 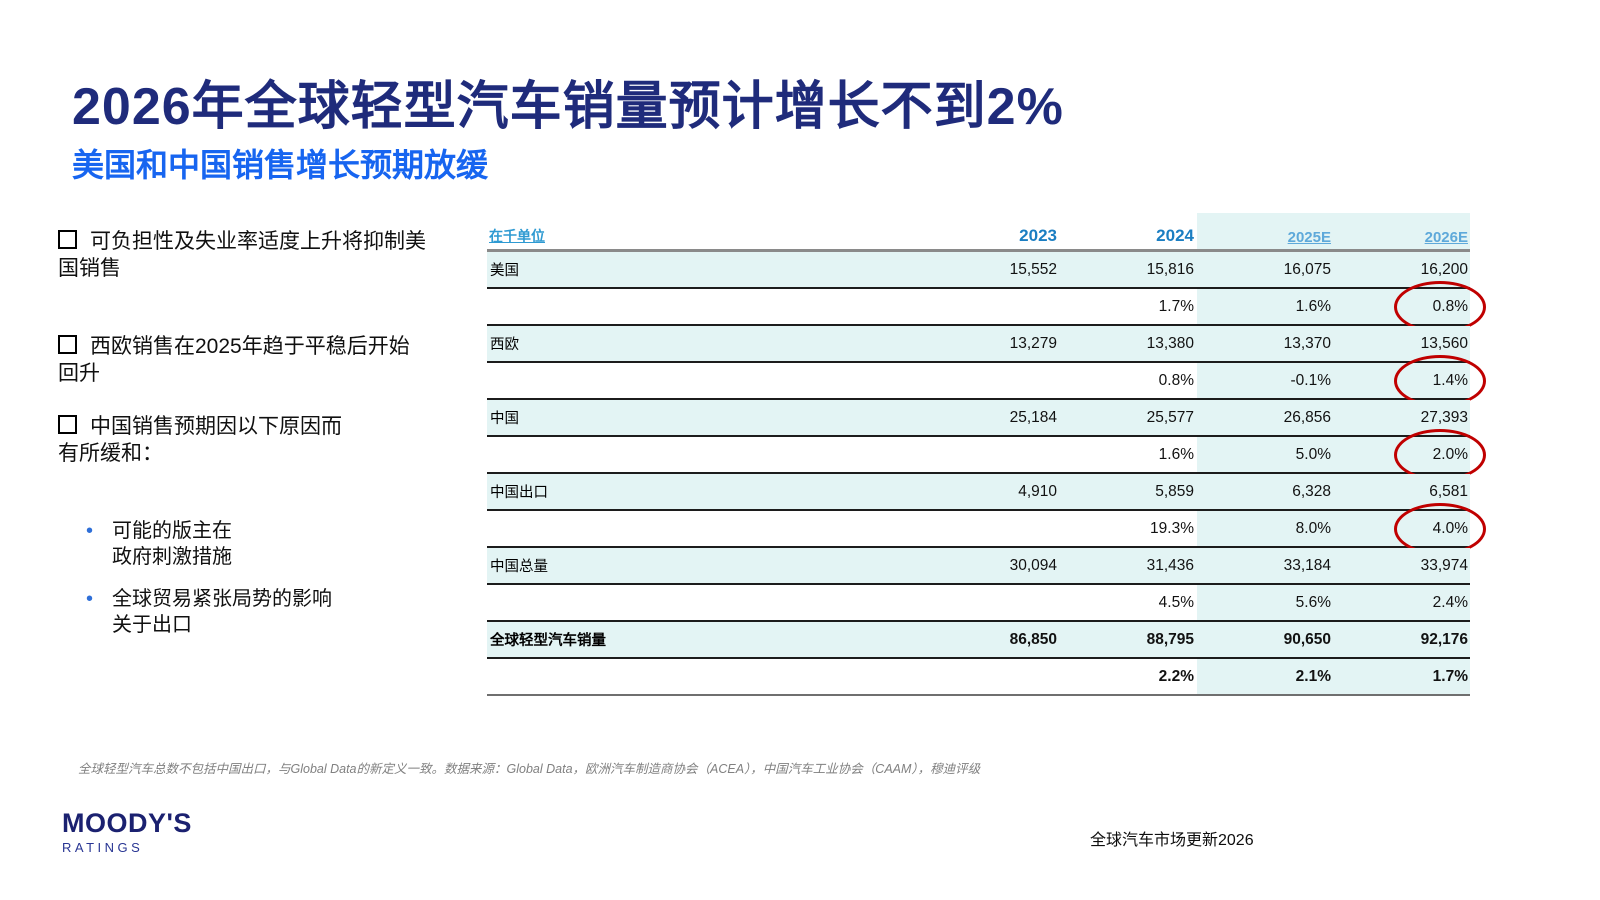 I want to click on column-header-2026e: 2026E, so click(x=1446, y=237).